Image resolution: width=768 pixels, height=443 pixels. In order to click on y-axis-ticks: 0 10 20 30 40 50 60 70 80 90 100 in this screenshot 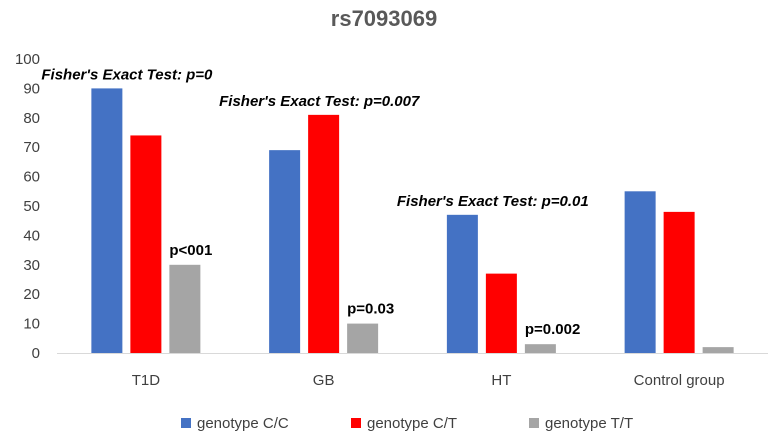, I will do `click(27, 206)`.